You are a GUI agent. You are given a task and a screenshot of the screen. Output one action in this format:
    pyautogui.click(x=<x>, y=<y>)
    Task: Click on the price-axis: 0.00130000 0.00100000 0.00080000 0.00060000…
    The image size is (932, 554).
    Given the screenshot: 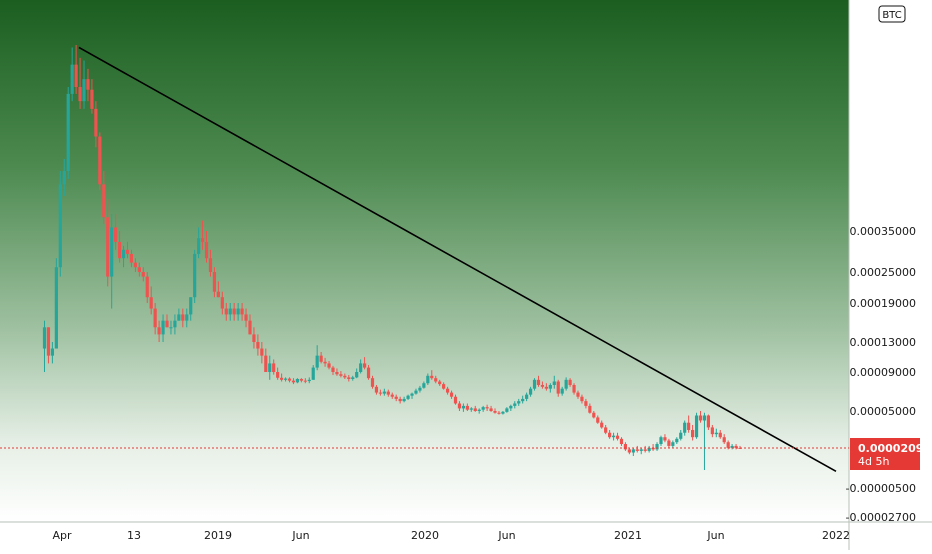 What is the action you would take?
    pyautogui.click(x=881, y=281)
    